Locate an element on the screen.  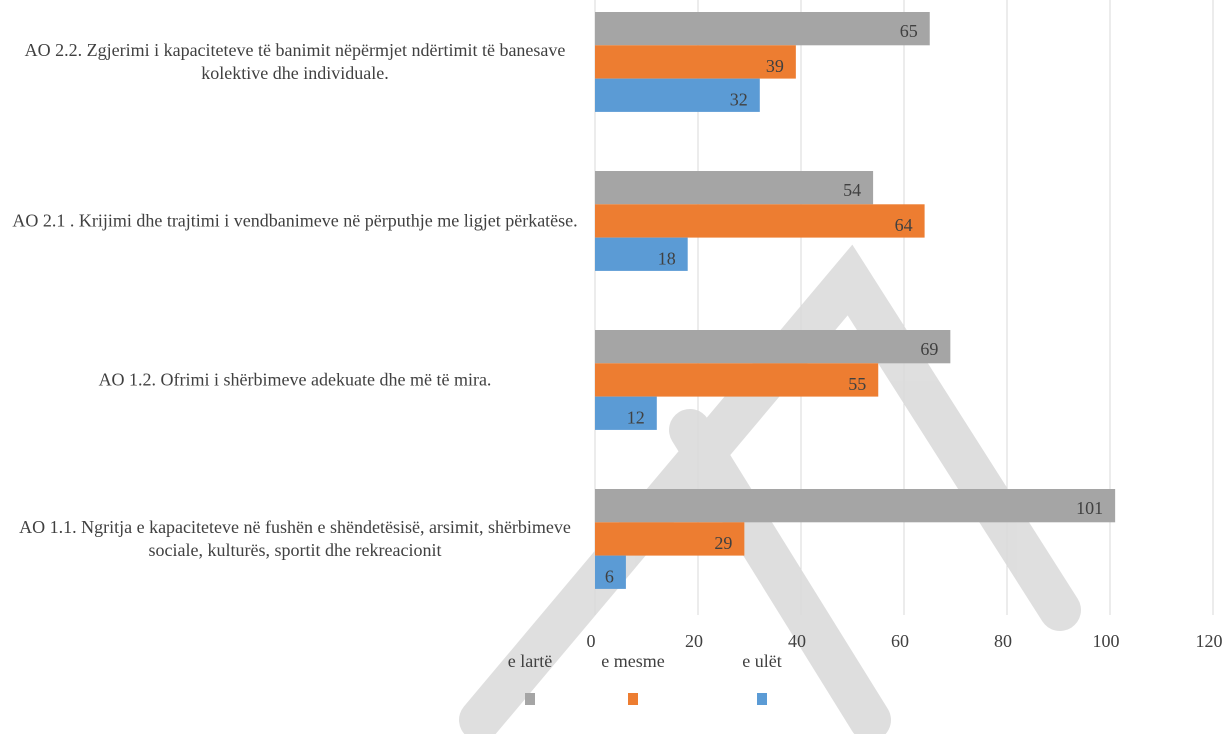
value-label: 101 is located at coordinates (1089, 508).